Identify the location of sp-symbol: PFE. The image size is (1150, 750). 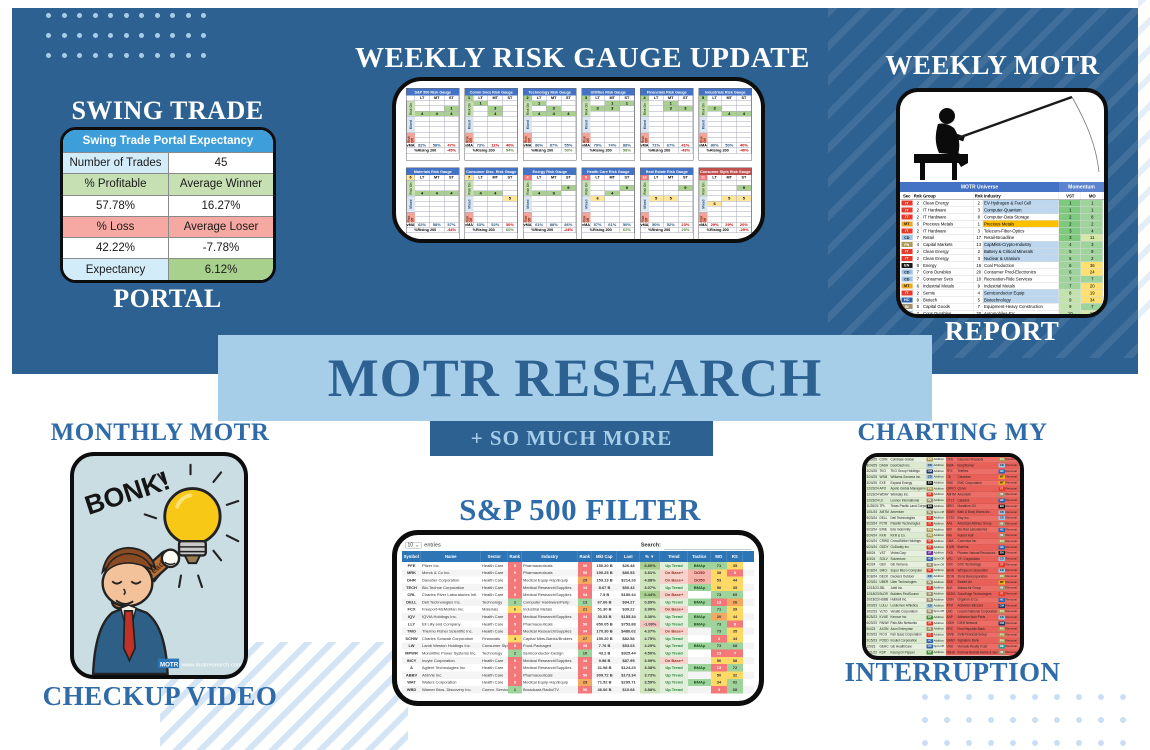
(411, 565).